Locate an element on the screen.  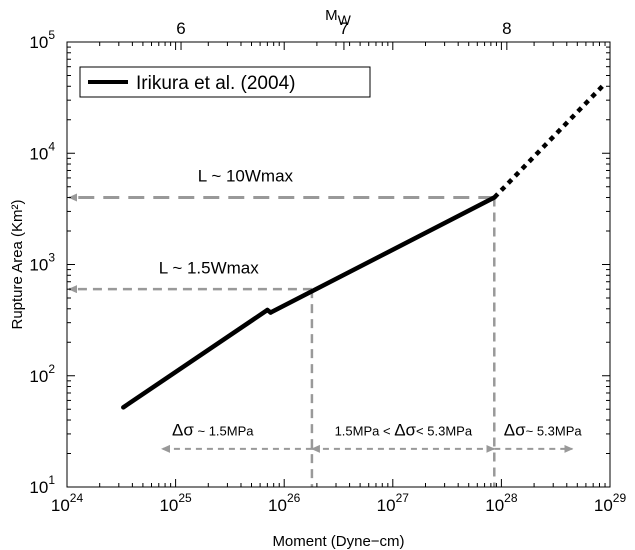
stress-drop-label-3: Δσ~ 5.3MPa is located at coordinates (543, 430).